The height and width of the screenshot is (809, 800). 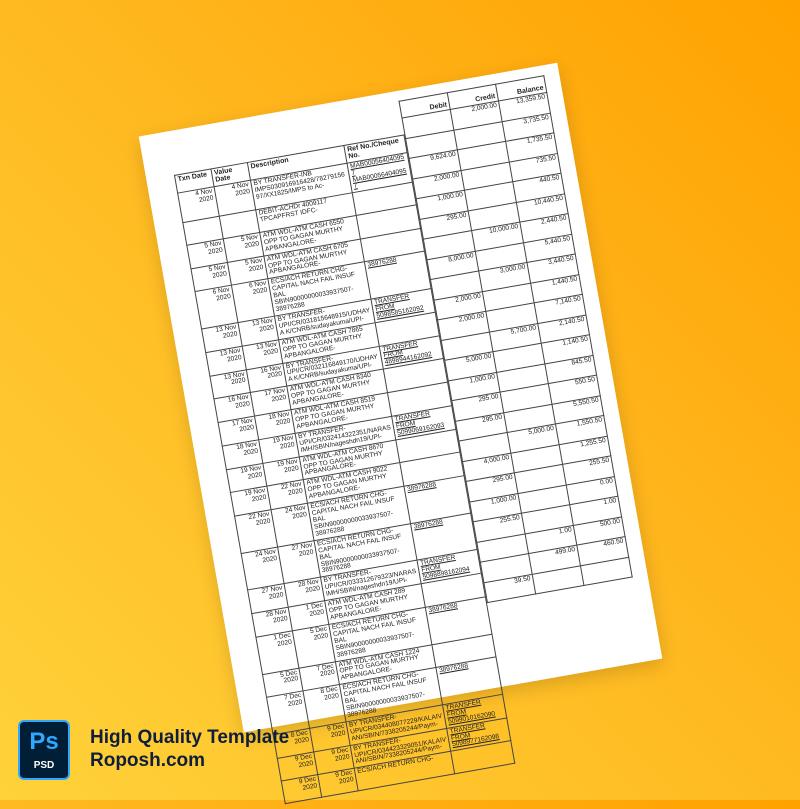 What do you see at coordinates (256, 531) in the screenshot?
I see `txn-date-cell: 22 Nov 2020` at bounding box center [256, 531].